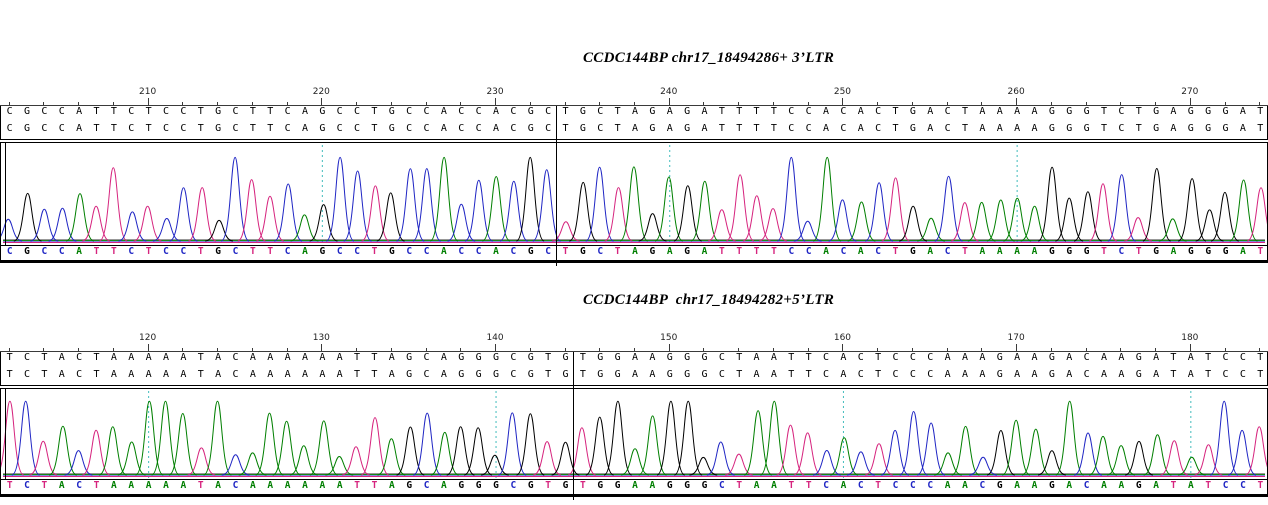 This screenshot has width=1268, height=505. Describe the element at coordinates (1157, 455) in the screenshot. I see `trace-peak-A` at that location.